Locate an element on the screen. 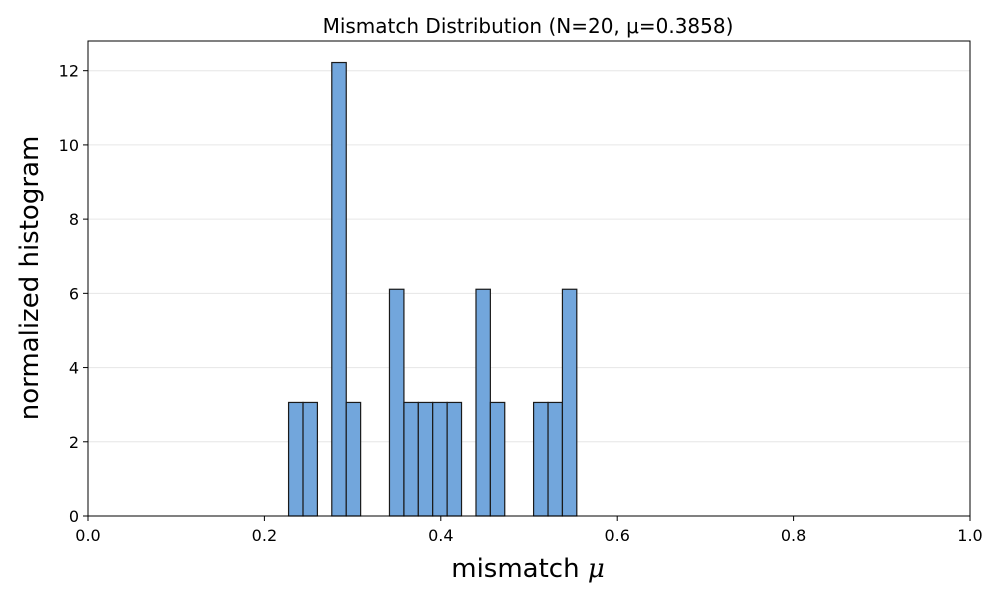 This screenshot has width=1000, height=600. x-tick-label: 0.2 is located at coordinates (264, 535).